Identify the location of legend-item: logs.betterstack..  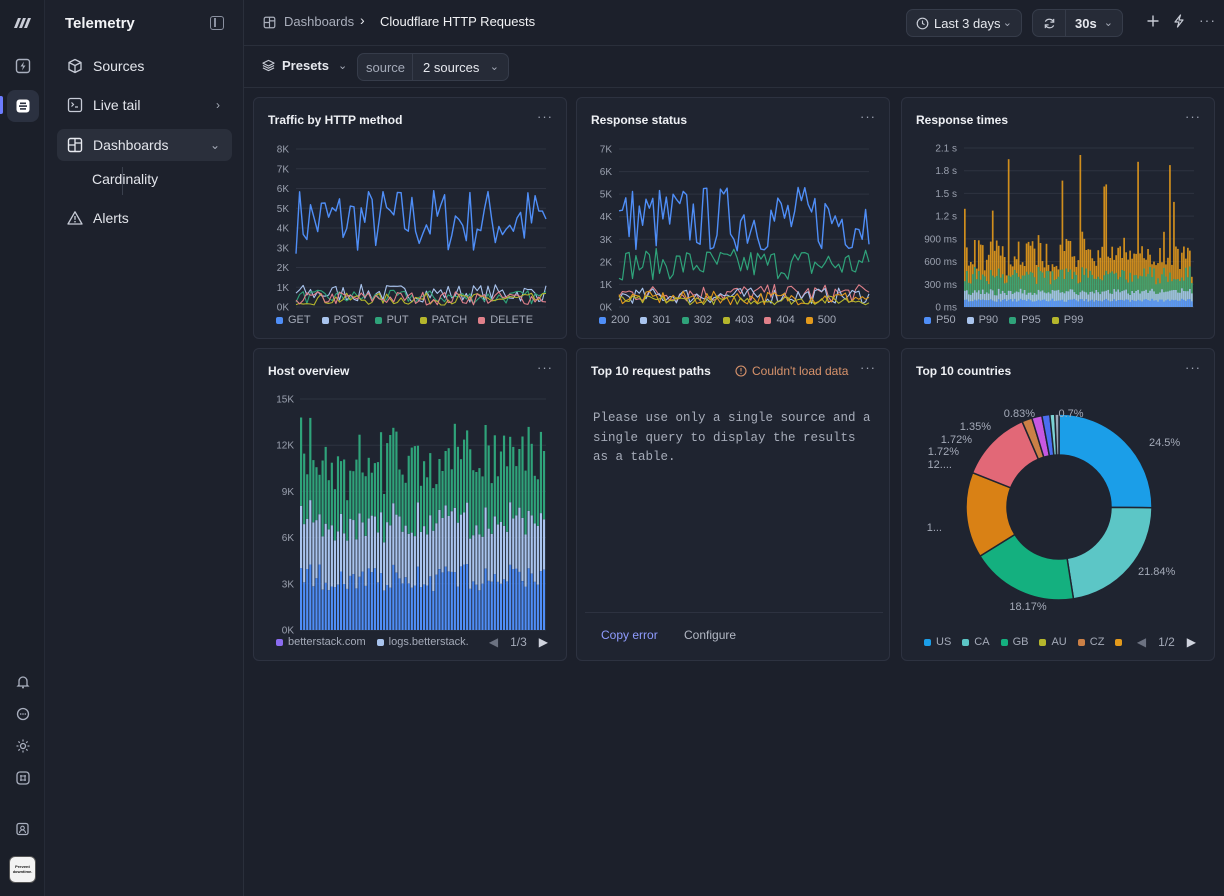
(422, 642).